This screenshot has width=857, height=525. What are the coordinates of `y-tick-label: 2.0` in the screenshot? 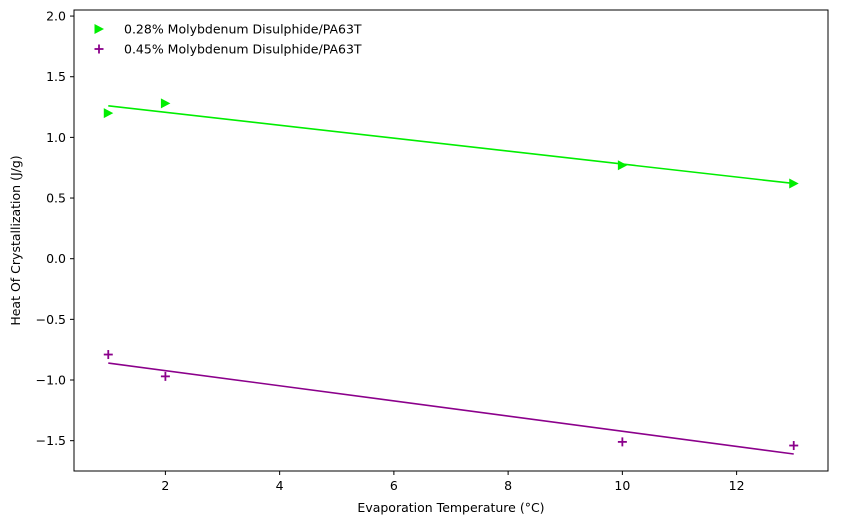 It's located at (56, 16).